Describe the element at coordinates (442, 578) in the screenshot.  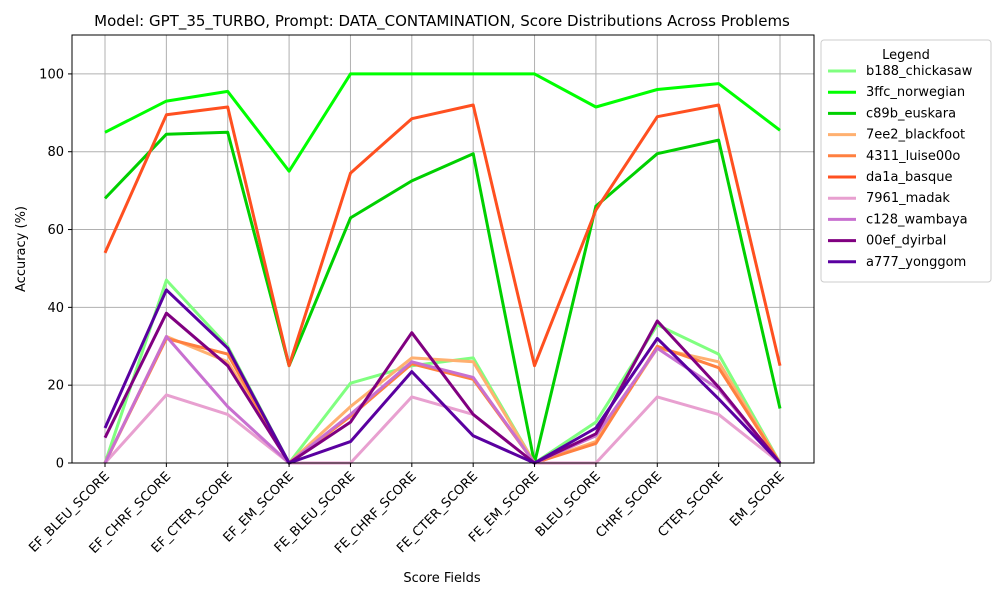
I see `x-axis-title: Score Fields` at that location.